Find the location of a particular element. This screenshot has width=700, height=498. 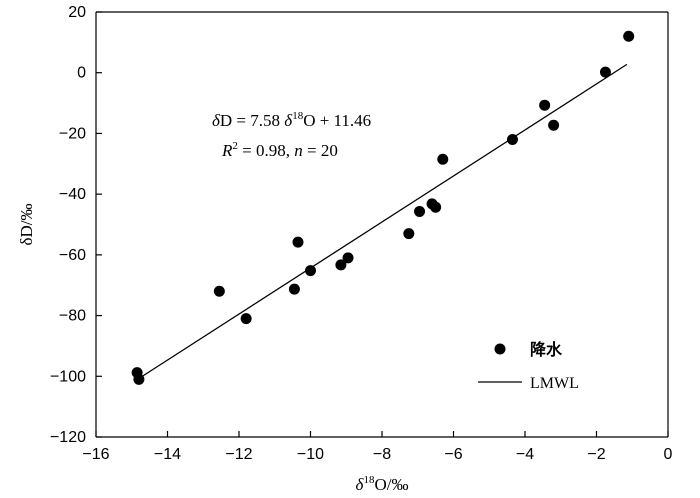

n-value: = 20 is located at coordinates (320, 150).